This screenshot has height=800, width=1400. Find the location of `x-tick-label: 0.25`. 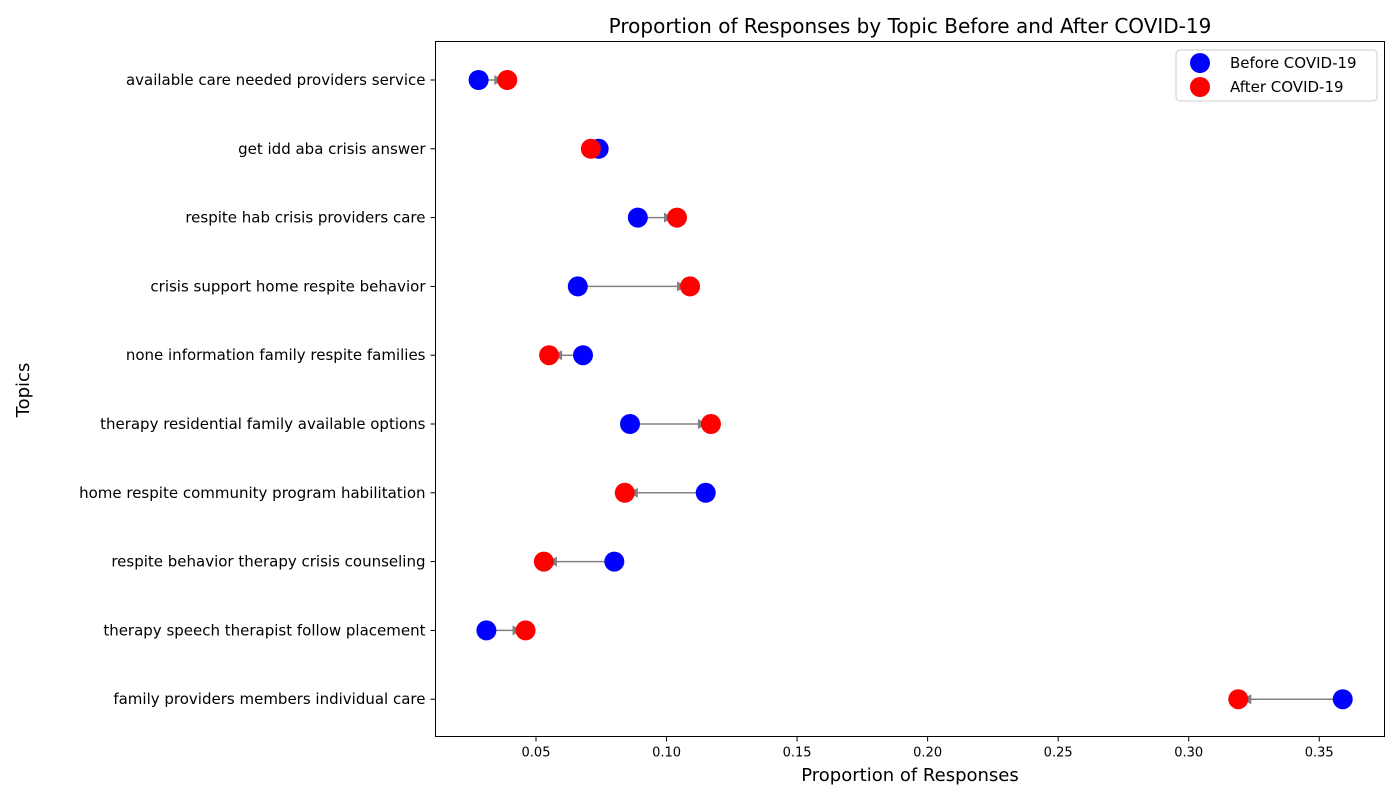

x-tick-label: 0.25 is located at coordinates (1058, 753).